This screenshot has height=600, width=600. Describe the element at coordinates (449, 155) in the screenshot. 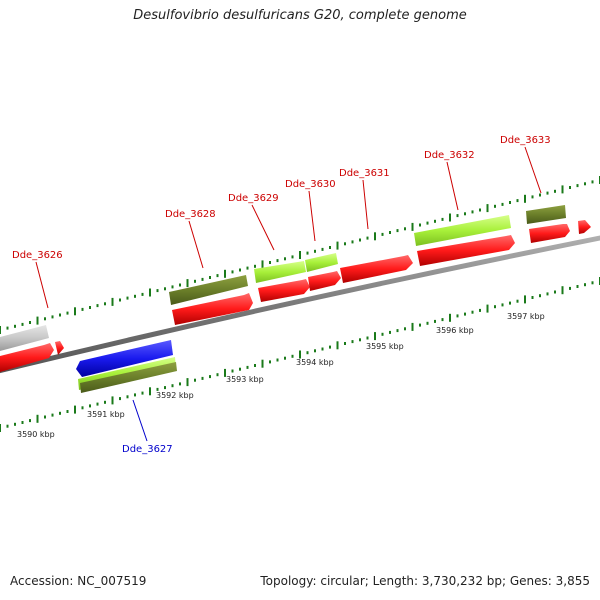

I see `gene-label-dde-3632: Dde_3632` at that location.